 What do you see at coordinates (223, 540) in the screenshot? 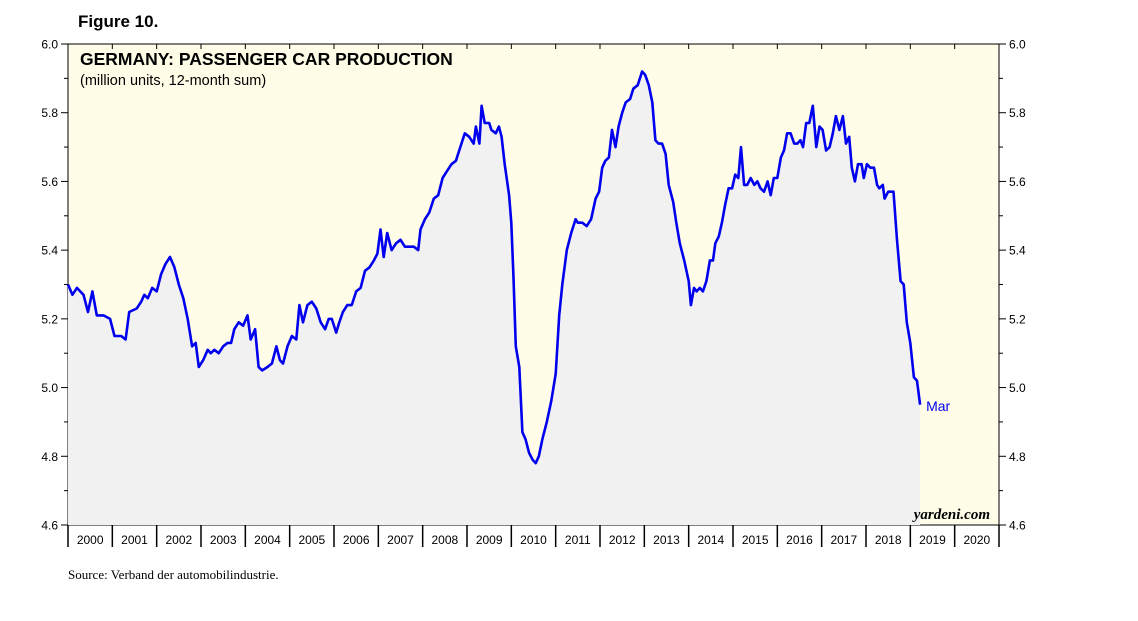
I see `x-year-label: 2003` at bounding box center [223, 540].